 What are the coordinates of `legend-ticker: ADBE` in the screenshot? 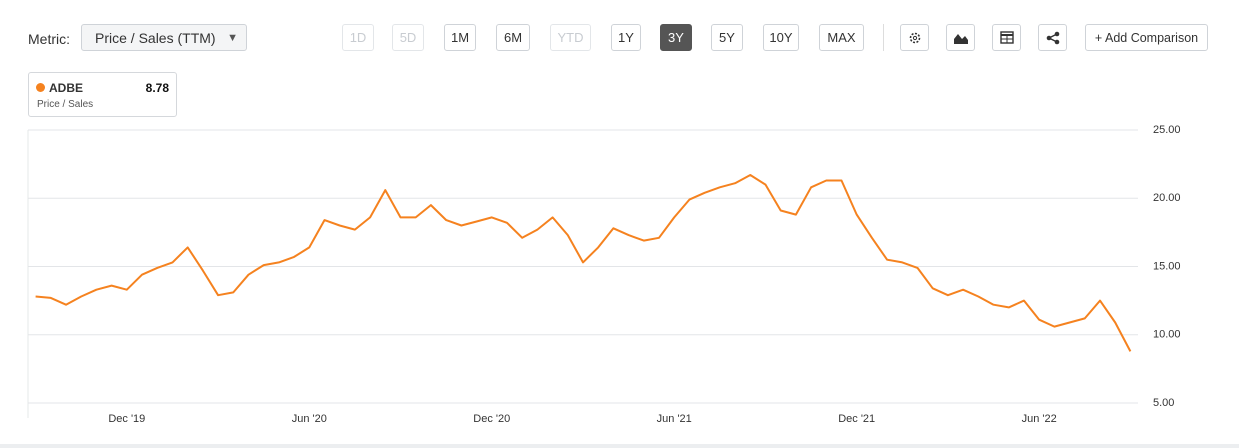 It's located at (66, 88).